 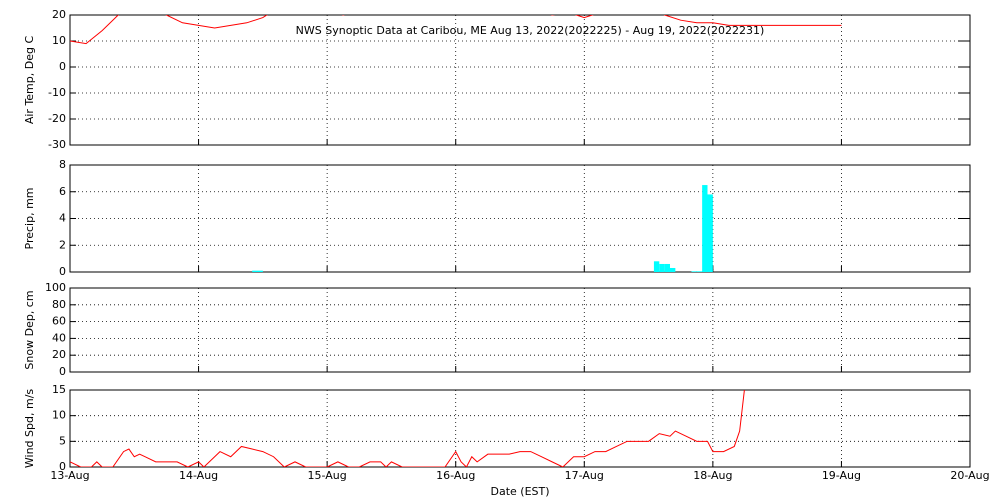 I want to click on y-tick-label: 60, so click(x=59, y=321).